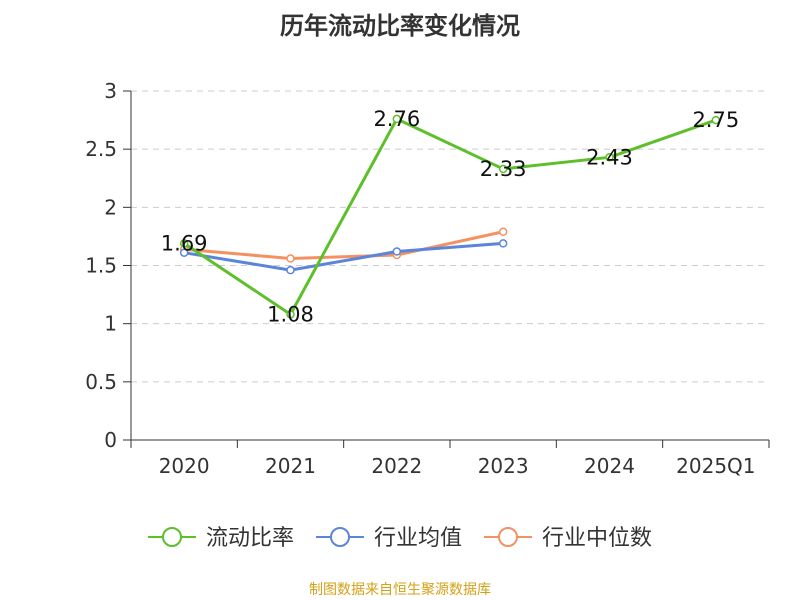  Describe the element at coordinates (609, 466) in the screenshot. I see `x-tick-label: 2024` at that location.